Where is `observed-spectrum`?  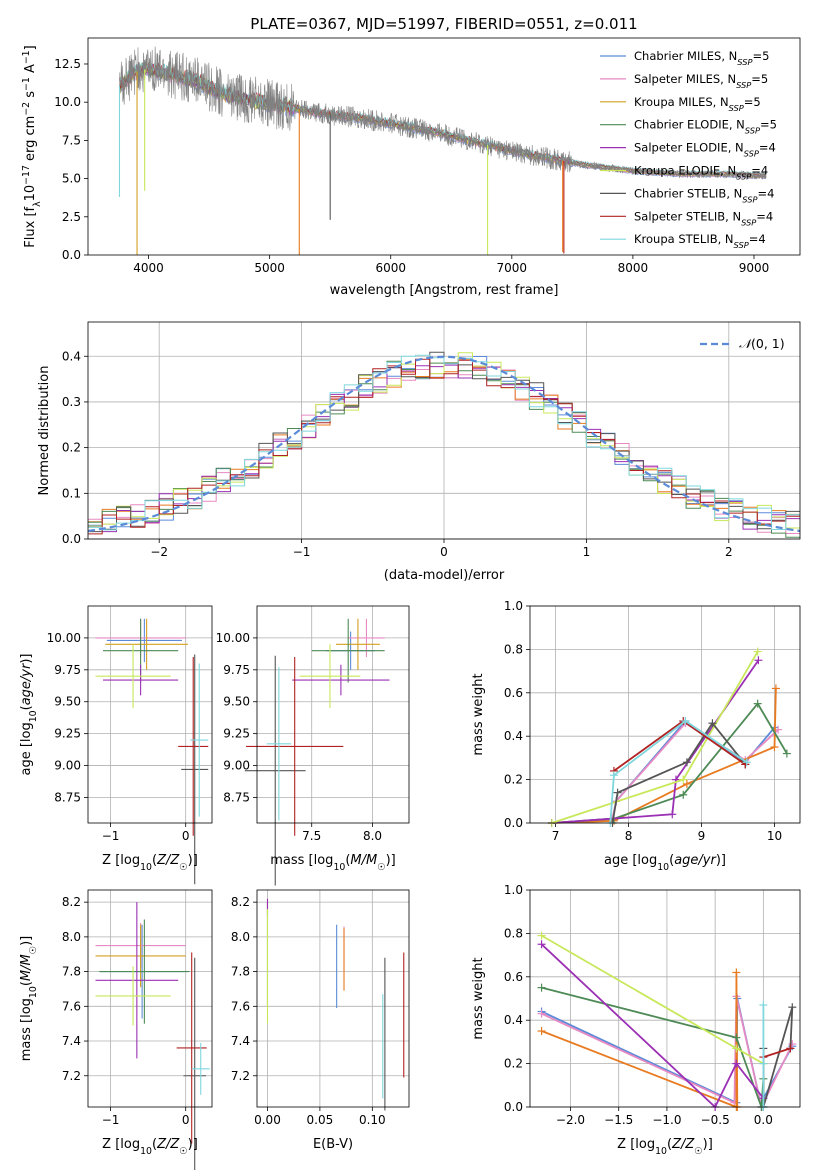 observed-spectrum is located at coordinates (443, 113).